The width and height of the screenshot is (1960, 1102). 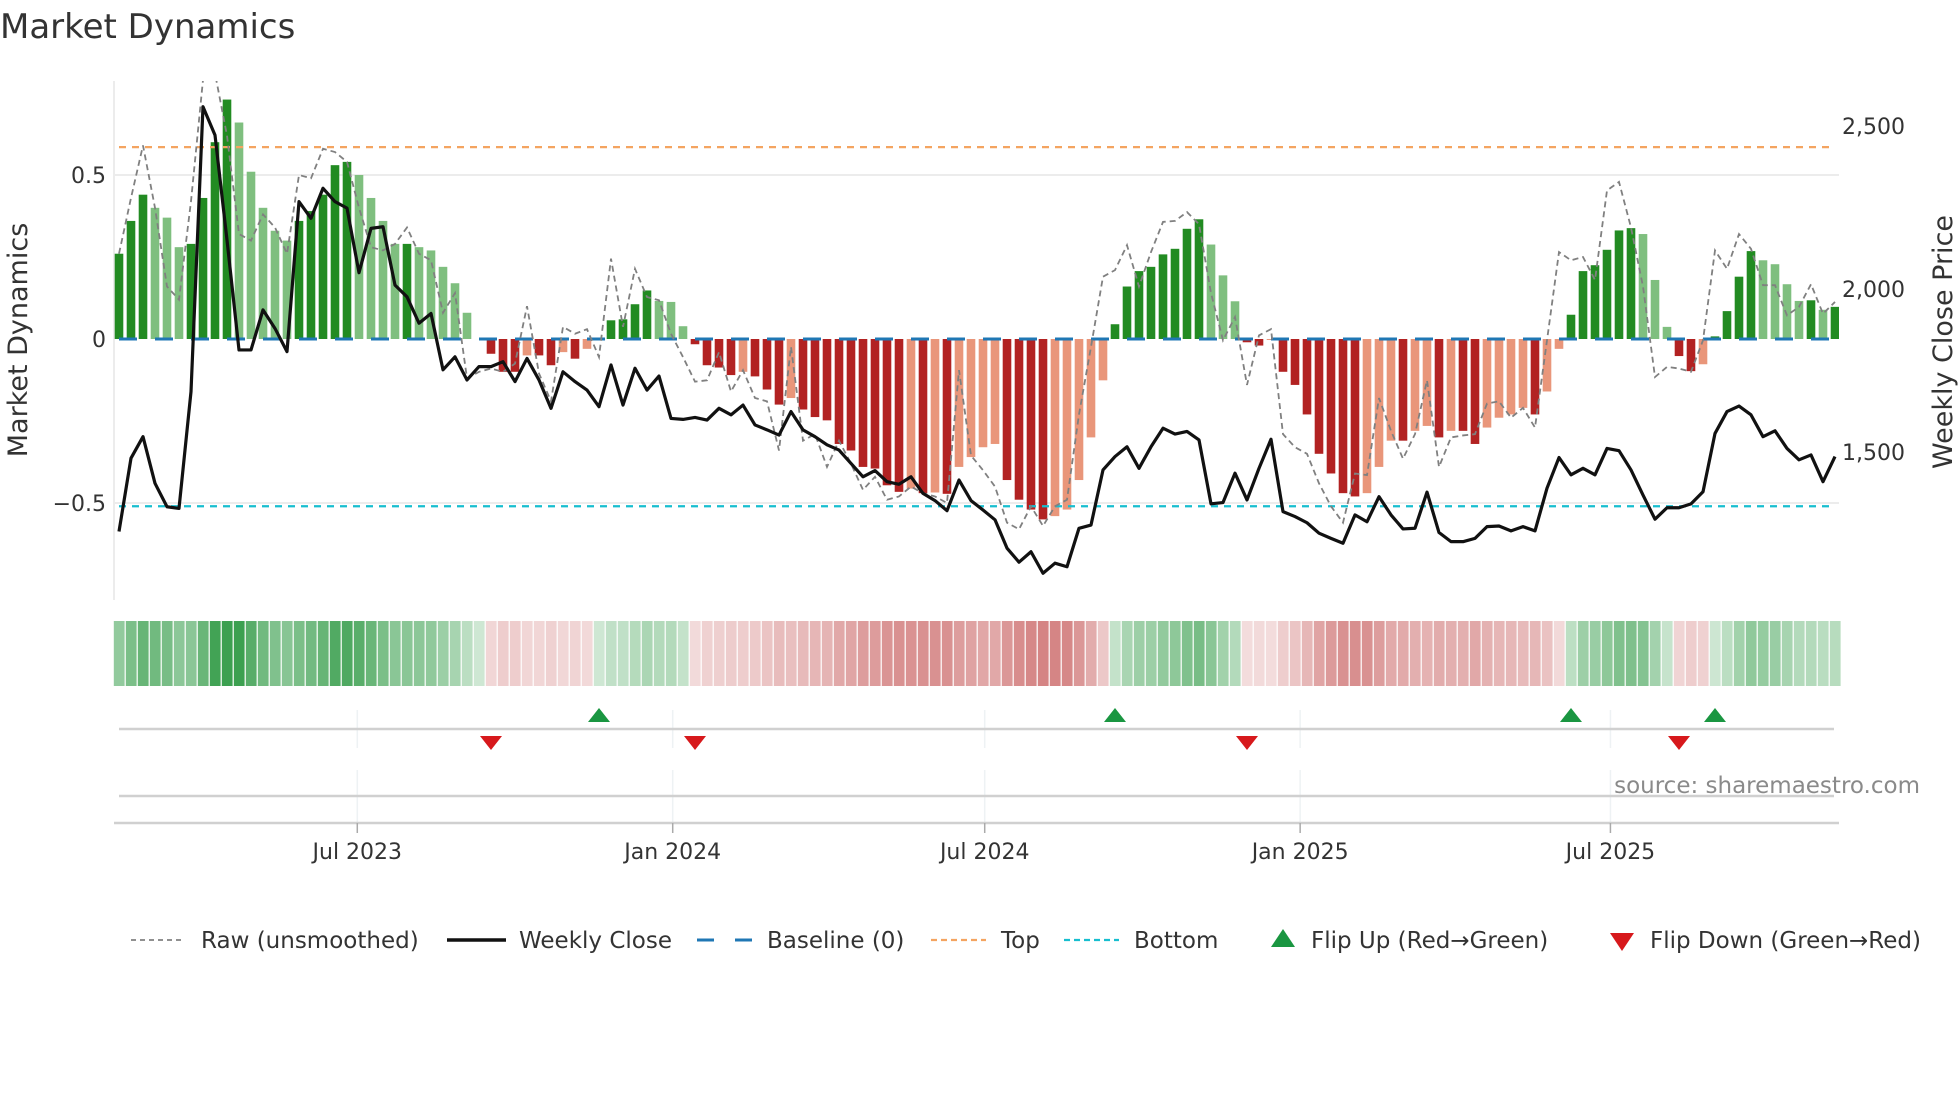 I want to click on legend-item-bottom: Bottom, so click(x=1141, y=941).